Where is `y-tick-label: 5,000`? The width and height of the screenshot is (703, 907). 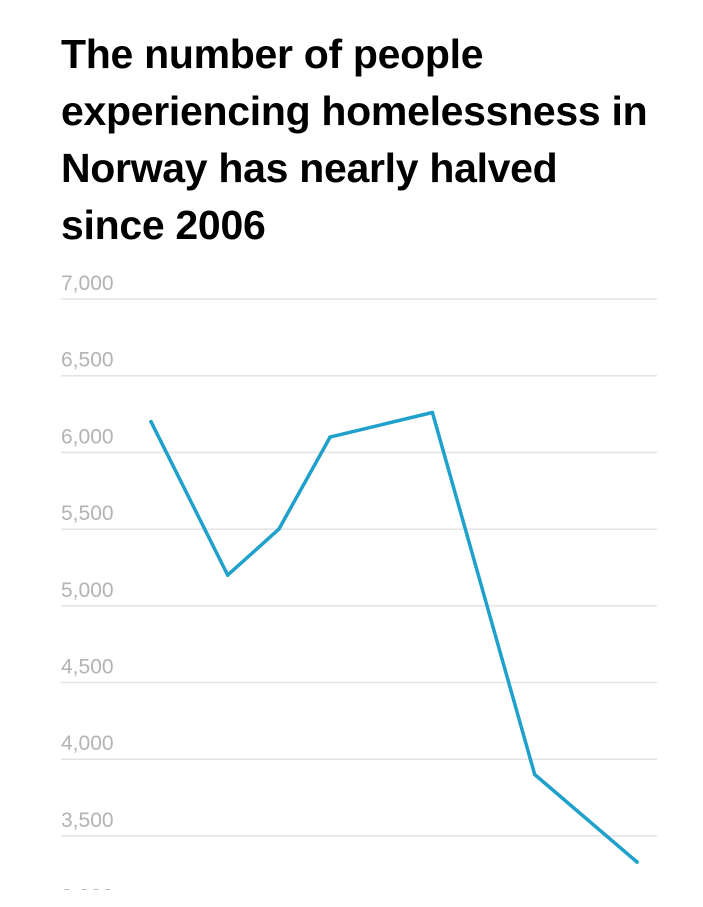 y-tick-label: 5,000 is located at coordinates (87, 590).